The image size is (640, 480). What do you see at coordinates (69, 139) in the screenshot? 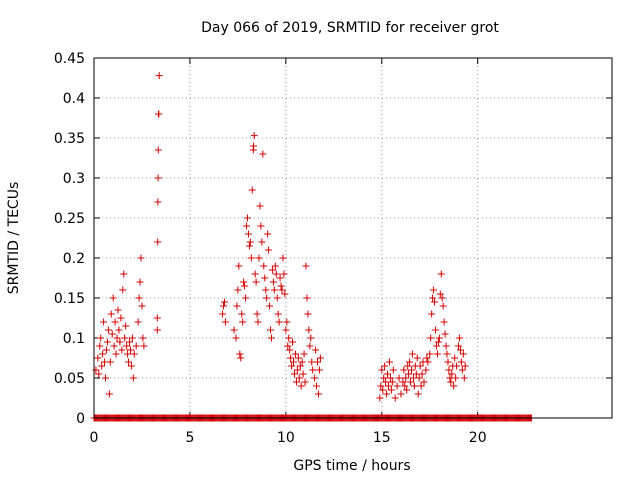
I see `y-tick-label: 0.35` at bounding box center [69, 139].